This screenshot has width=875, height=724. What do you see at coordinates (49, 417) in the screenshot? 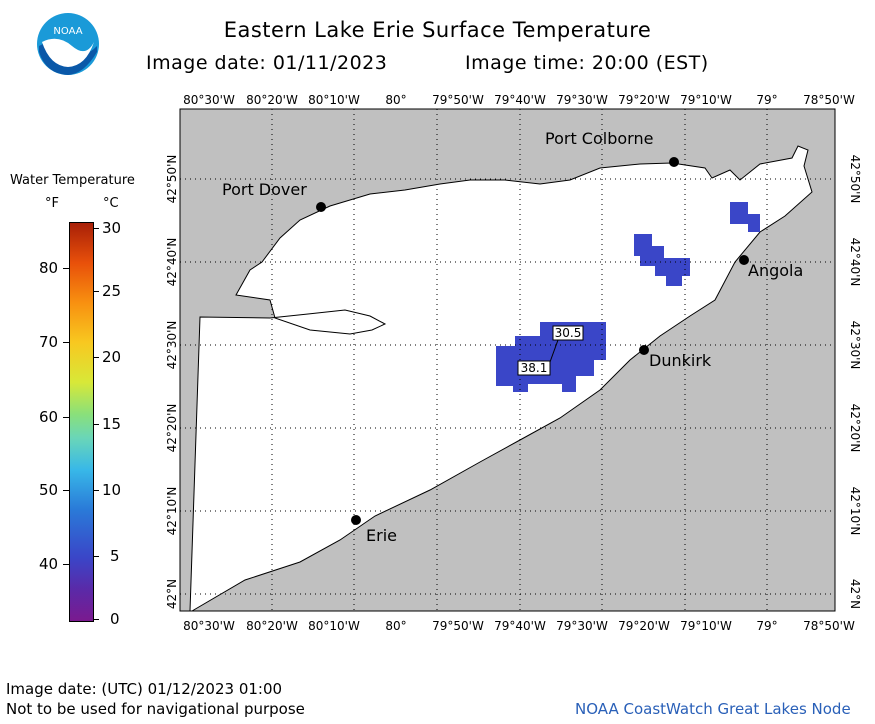
I see `f-tick-label: 60` at bounding box center [49, 417].